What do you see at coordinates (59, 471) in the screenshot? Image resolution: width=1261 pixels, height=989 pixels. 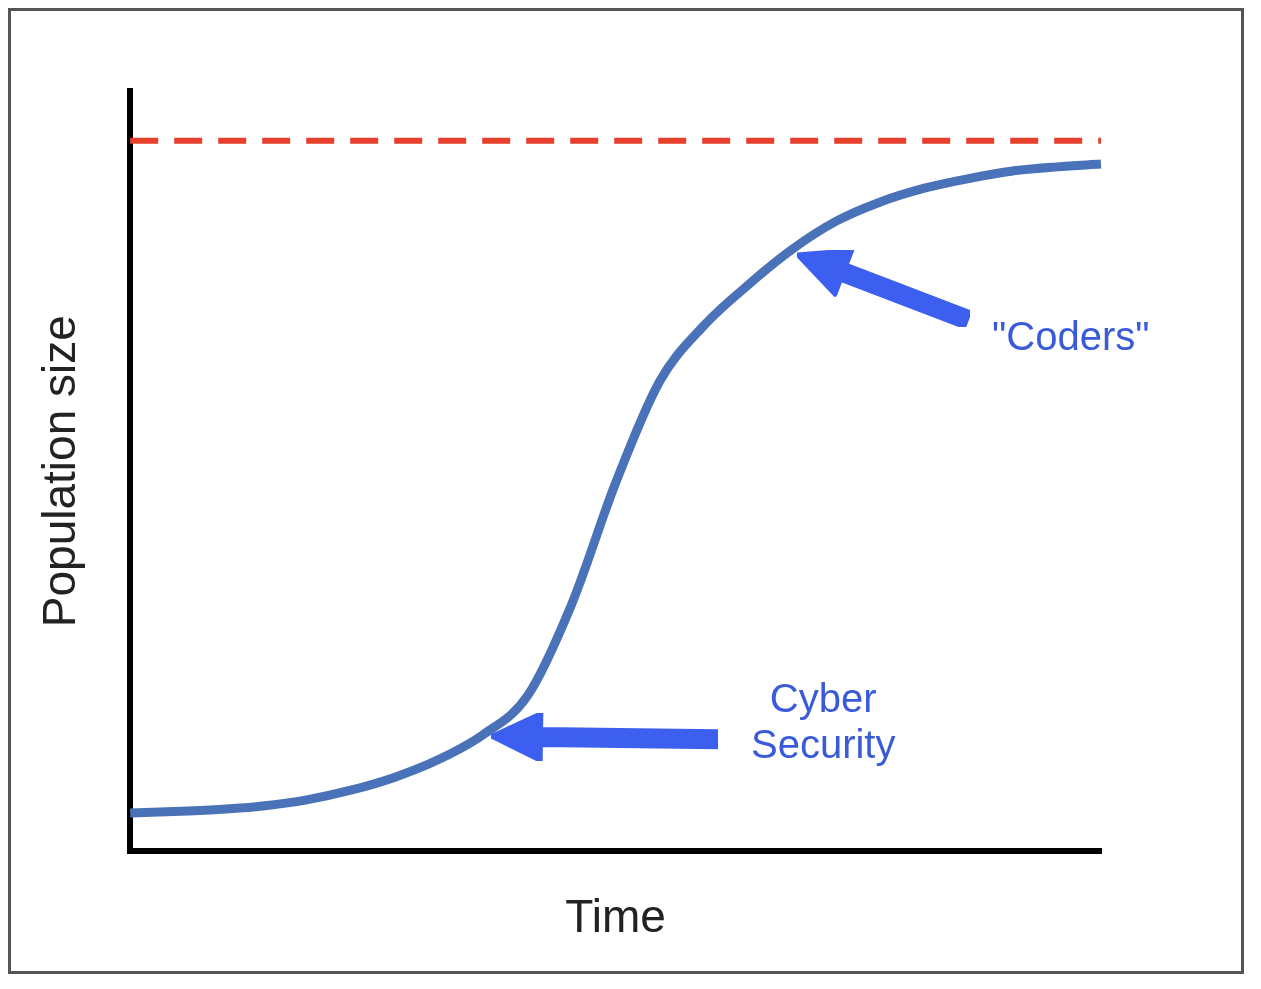 I see `y-axis-title: Population size` at bounding box center [59, 471].